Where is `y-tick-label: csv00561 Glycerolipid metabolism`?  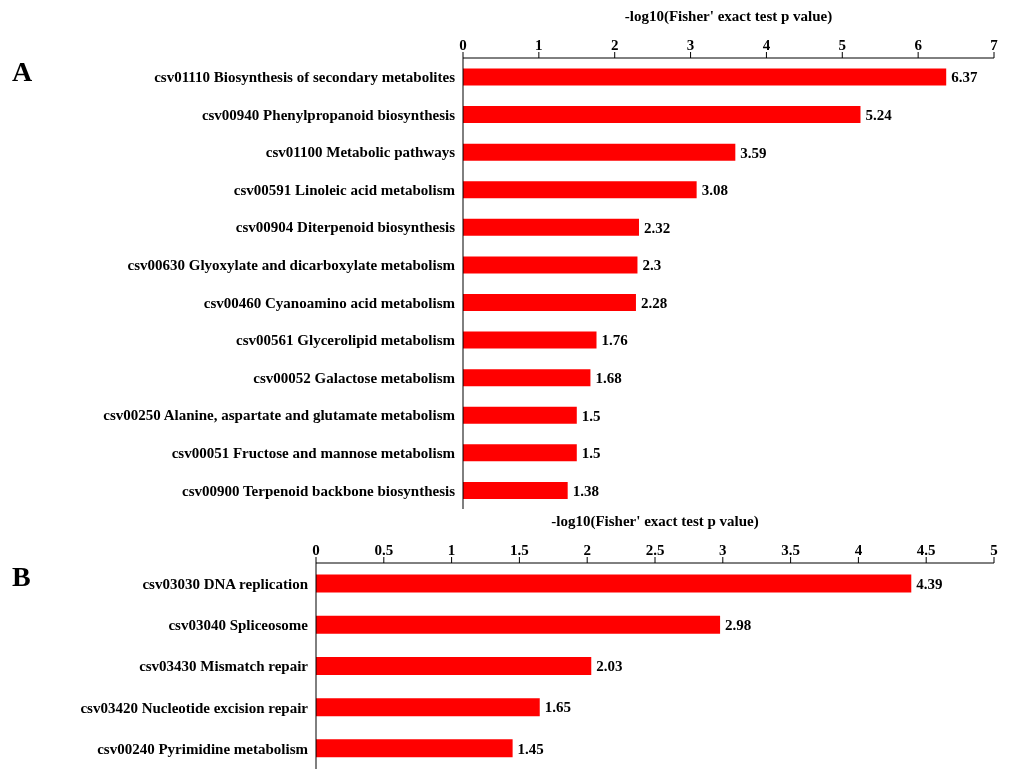 y-tick-label: csv00561 Glycerolipid metabolism is located at coordinates (346, 340).